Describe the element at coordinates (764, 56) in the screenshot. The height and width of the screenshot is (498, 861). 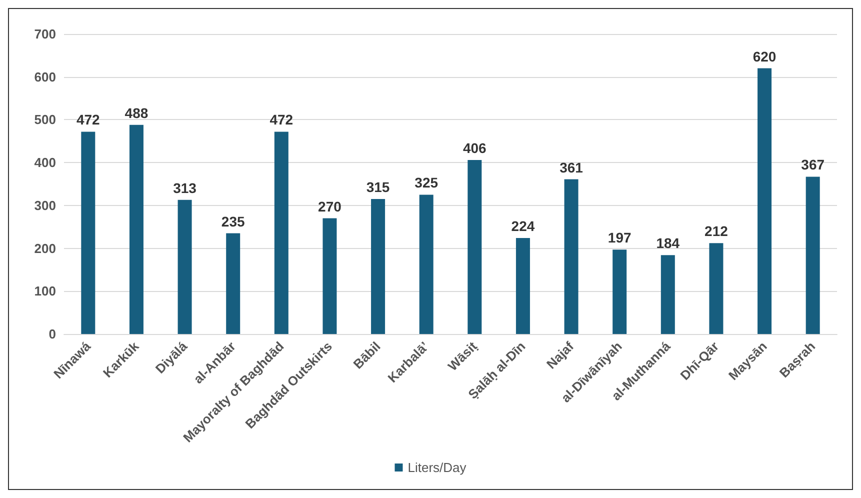
I see `data-label: 620` at that location.